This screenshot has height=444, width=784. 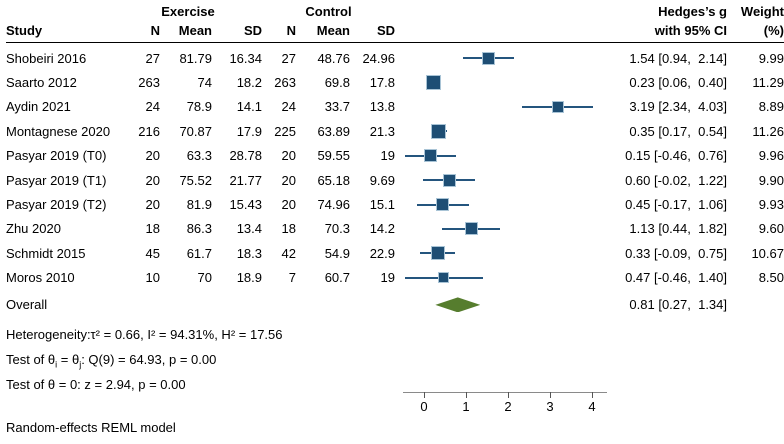 I want to click on exercise-mean-value: 81.9, so click(x=199, y=205).